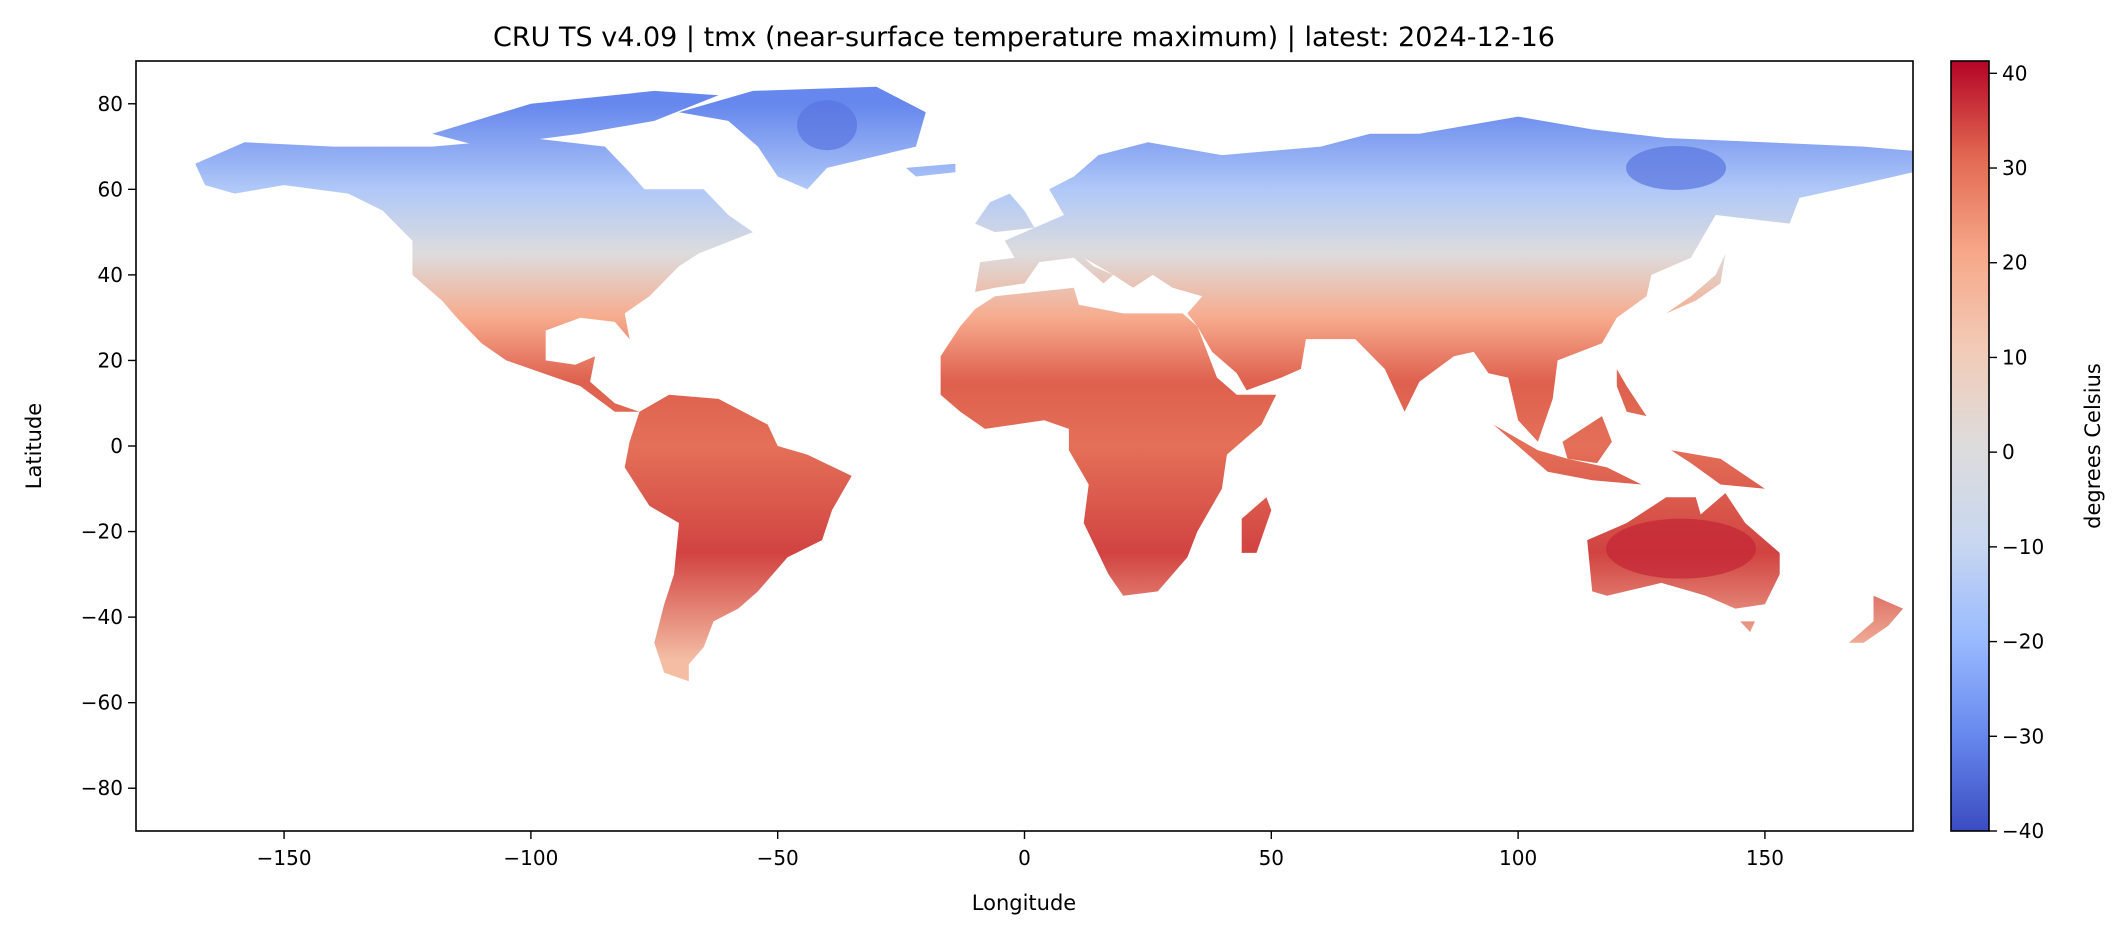 The height and width of the screenshot is (943, 2126). Describe the element at coordinates (1765, 858) in the screenshot. I see `x-tick-label: 150` at that location.